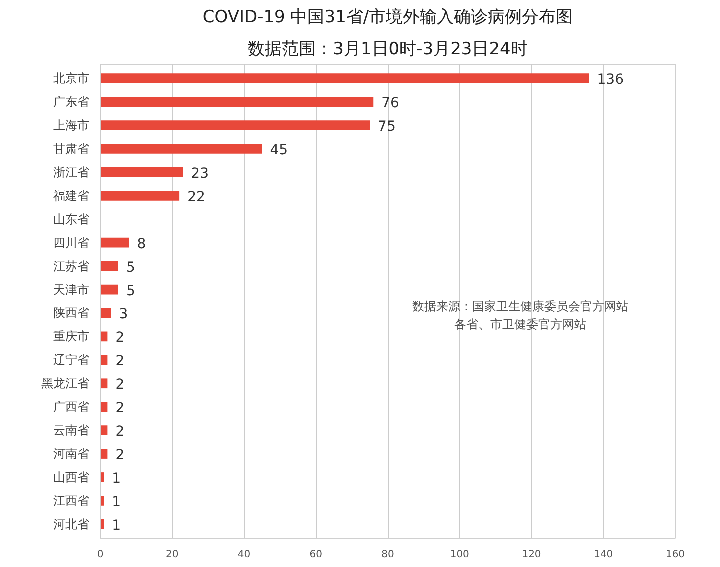 Image resolution: width=720 pixels, height=567 pixels. What do you see at coordinates (72, 125) in the screenshot?
I see `y-tick-label: 上海市` at bounding box center [72, 125].